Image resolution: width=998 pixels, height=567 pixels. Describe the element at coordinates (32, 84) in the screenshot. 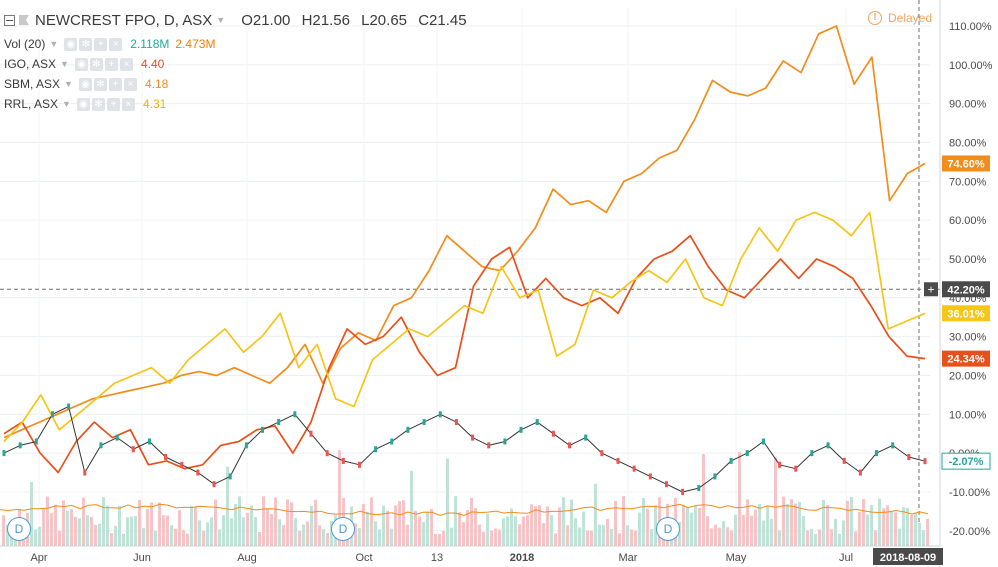

I see `comparison-label: SBM, ASX` at that location.